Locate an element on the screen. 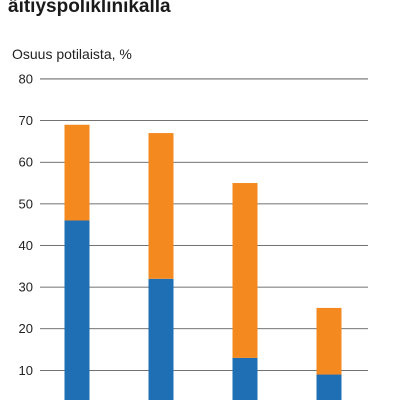 This screenshot has height=400, width=400. y-tick-label-70: 70 is located at coordinates (26, 120).